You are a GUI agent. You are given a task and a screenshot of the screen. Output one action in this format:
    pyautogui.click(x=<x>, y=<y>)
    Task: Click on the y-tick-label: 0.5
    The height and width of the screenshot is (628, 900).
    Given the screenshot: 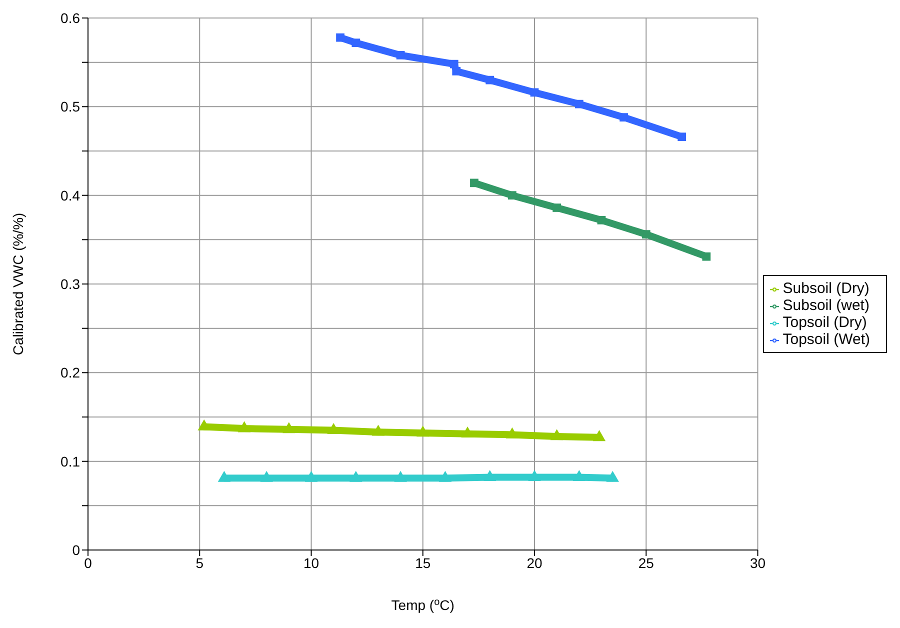 What is the action you would take?
    pyautogui.click(x=70, y=106)
    